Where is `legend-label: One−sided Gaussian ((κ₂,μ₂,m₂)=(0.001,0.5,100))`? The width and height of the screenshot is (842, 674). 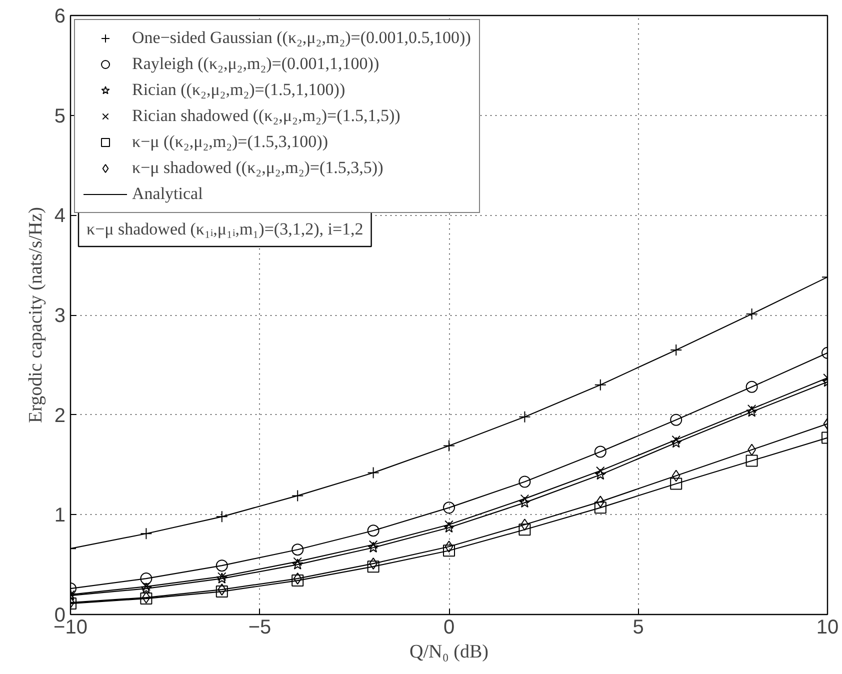
legend-label: One−sided Gaussian ((κ₂,μ₂,m₂)=(0.001,0.5,100)) is located at coordinates (301, 38).